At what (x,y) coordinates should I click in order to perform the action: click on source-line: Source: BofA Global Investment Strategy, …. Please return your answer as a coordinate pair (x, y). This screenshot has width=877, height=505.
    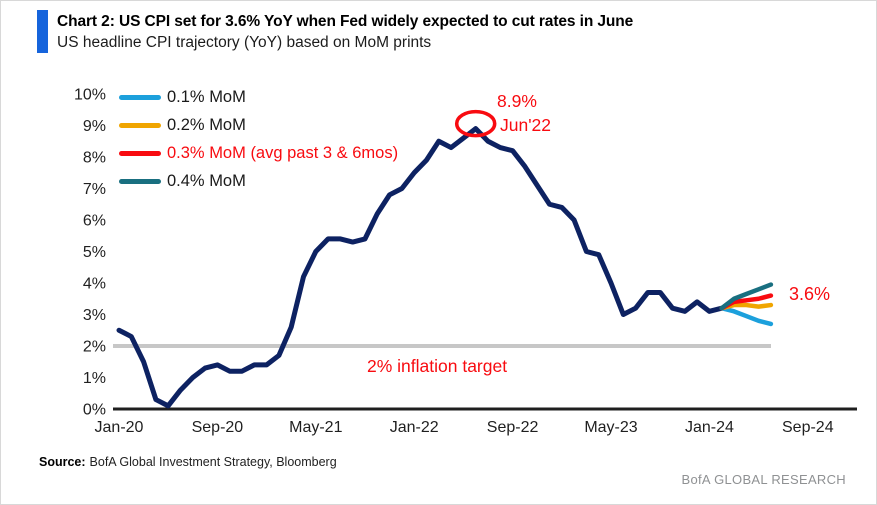
    Looking at the image, I should click on (188, 462).